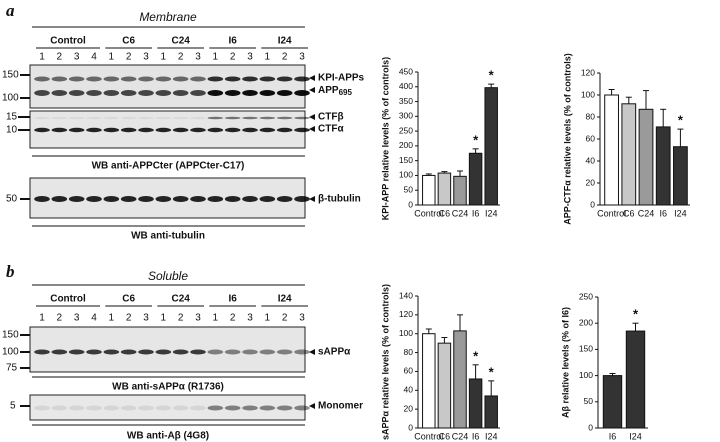 The image size is (720, 442). Describe the element at coordinates (591, 160) in the screenshot. I see `y-tick-label: 40` at that location.